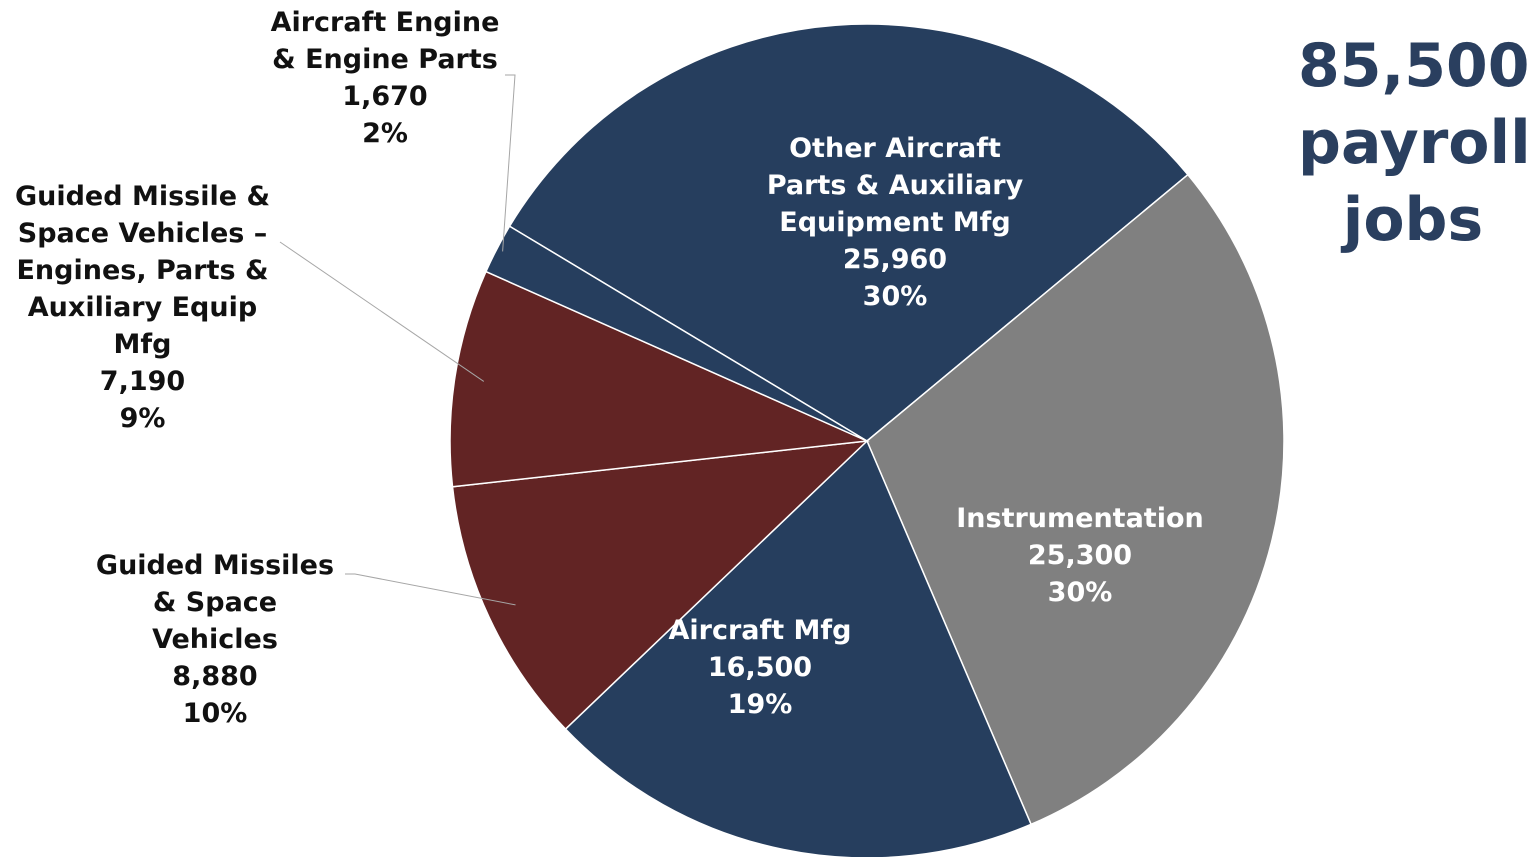 This screenshot has height=857, width=1535. What do you see at coordinates (142, 381) in the screenshot?
I see `slice-value-label: 7,190` at bounding box center [142, 381].